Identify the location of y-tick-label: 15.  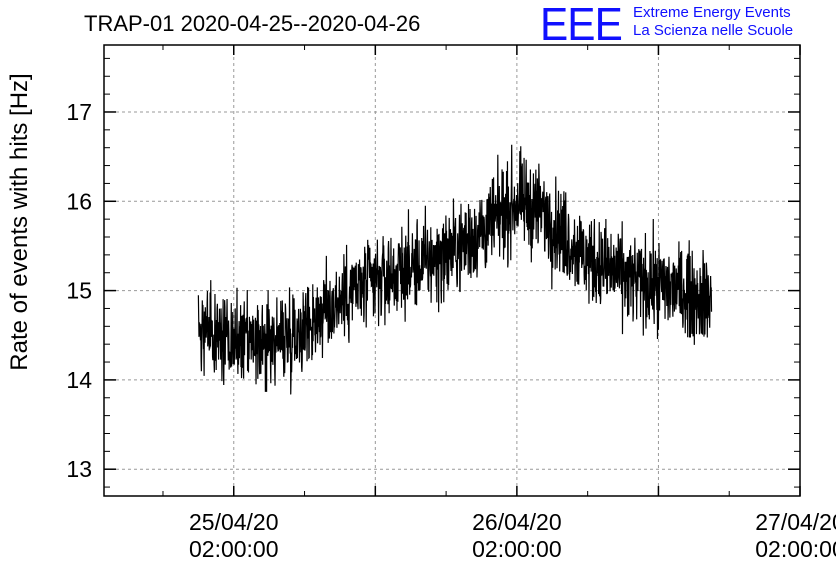
(79, 291).